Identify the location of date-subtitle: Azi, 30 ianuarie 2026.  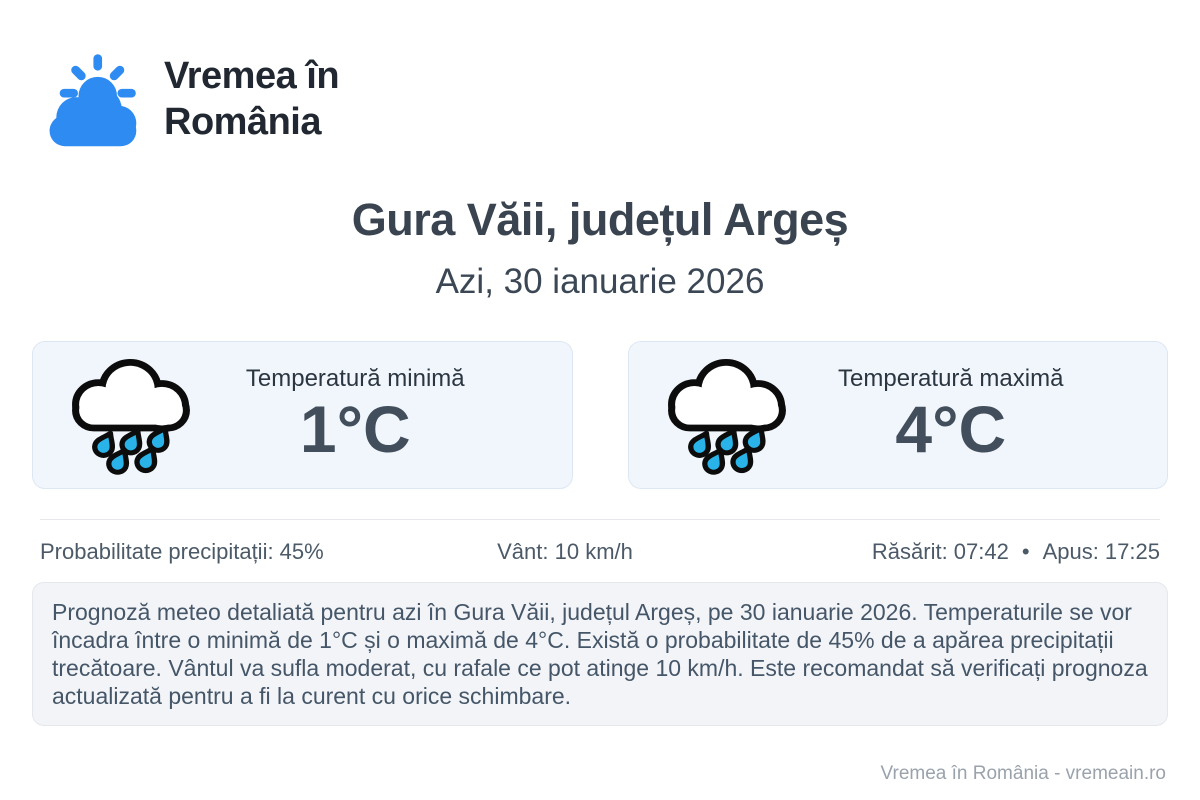
(600, 281).